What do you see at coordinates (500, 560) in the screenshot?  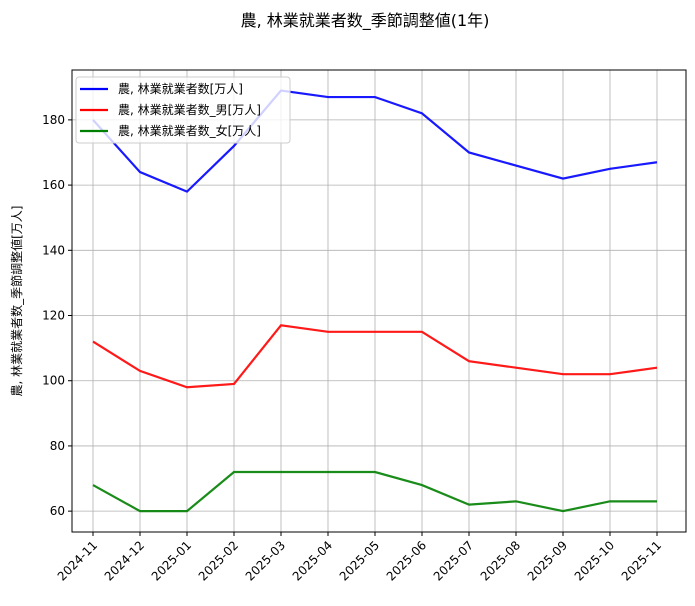 I see `x-tick-label: 2025-08` at bounding box center [500, 560].